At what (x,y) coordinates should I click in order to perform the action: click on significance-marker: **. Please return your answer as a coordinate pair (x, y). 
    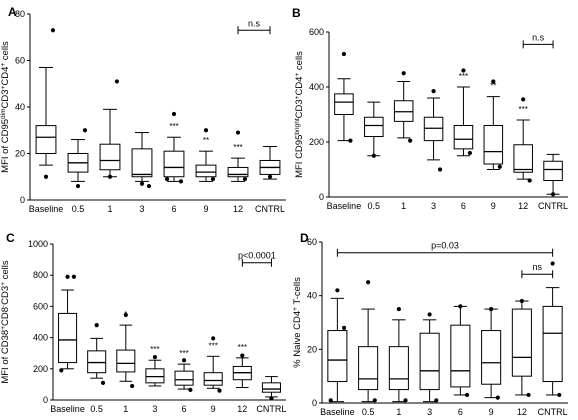
    Looking at the image, I should click on (206, 140).